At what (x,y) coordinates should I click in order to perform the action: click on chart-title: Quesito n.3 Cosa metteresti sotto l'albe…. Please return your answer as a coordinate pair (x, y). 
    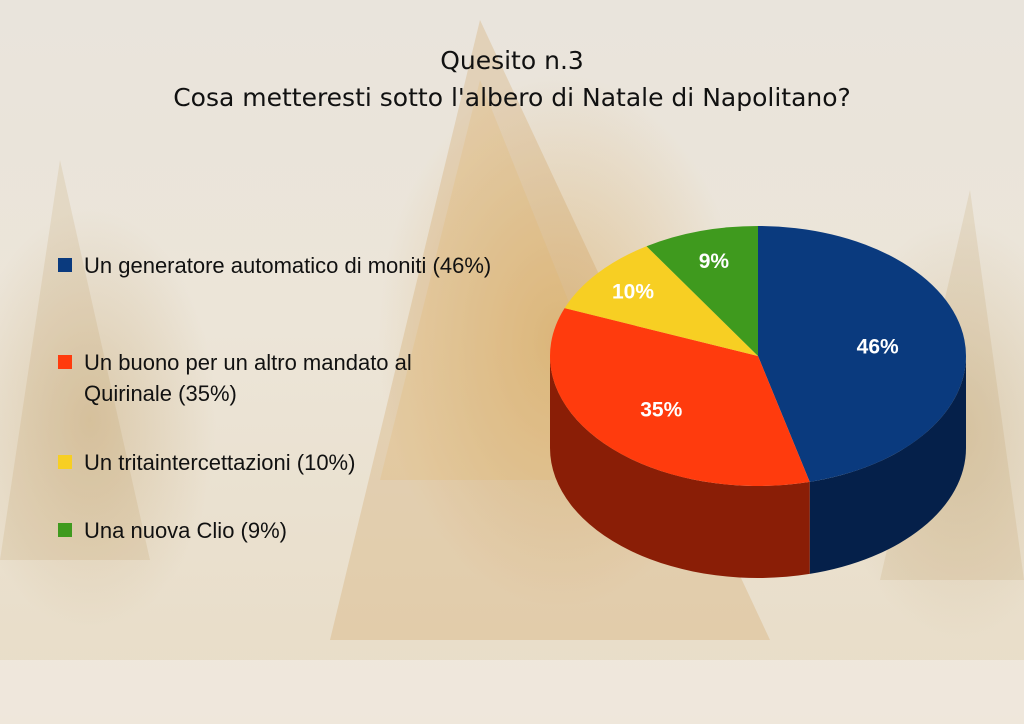
    Looking at the image, I should click on (512, 79).